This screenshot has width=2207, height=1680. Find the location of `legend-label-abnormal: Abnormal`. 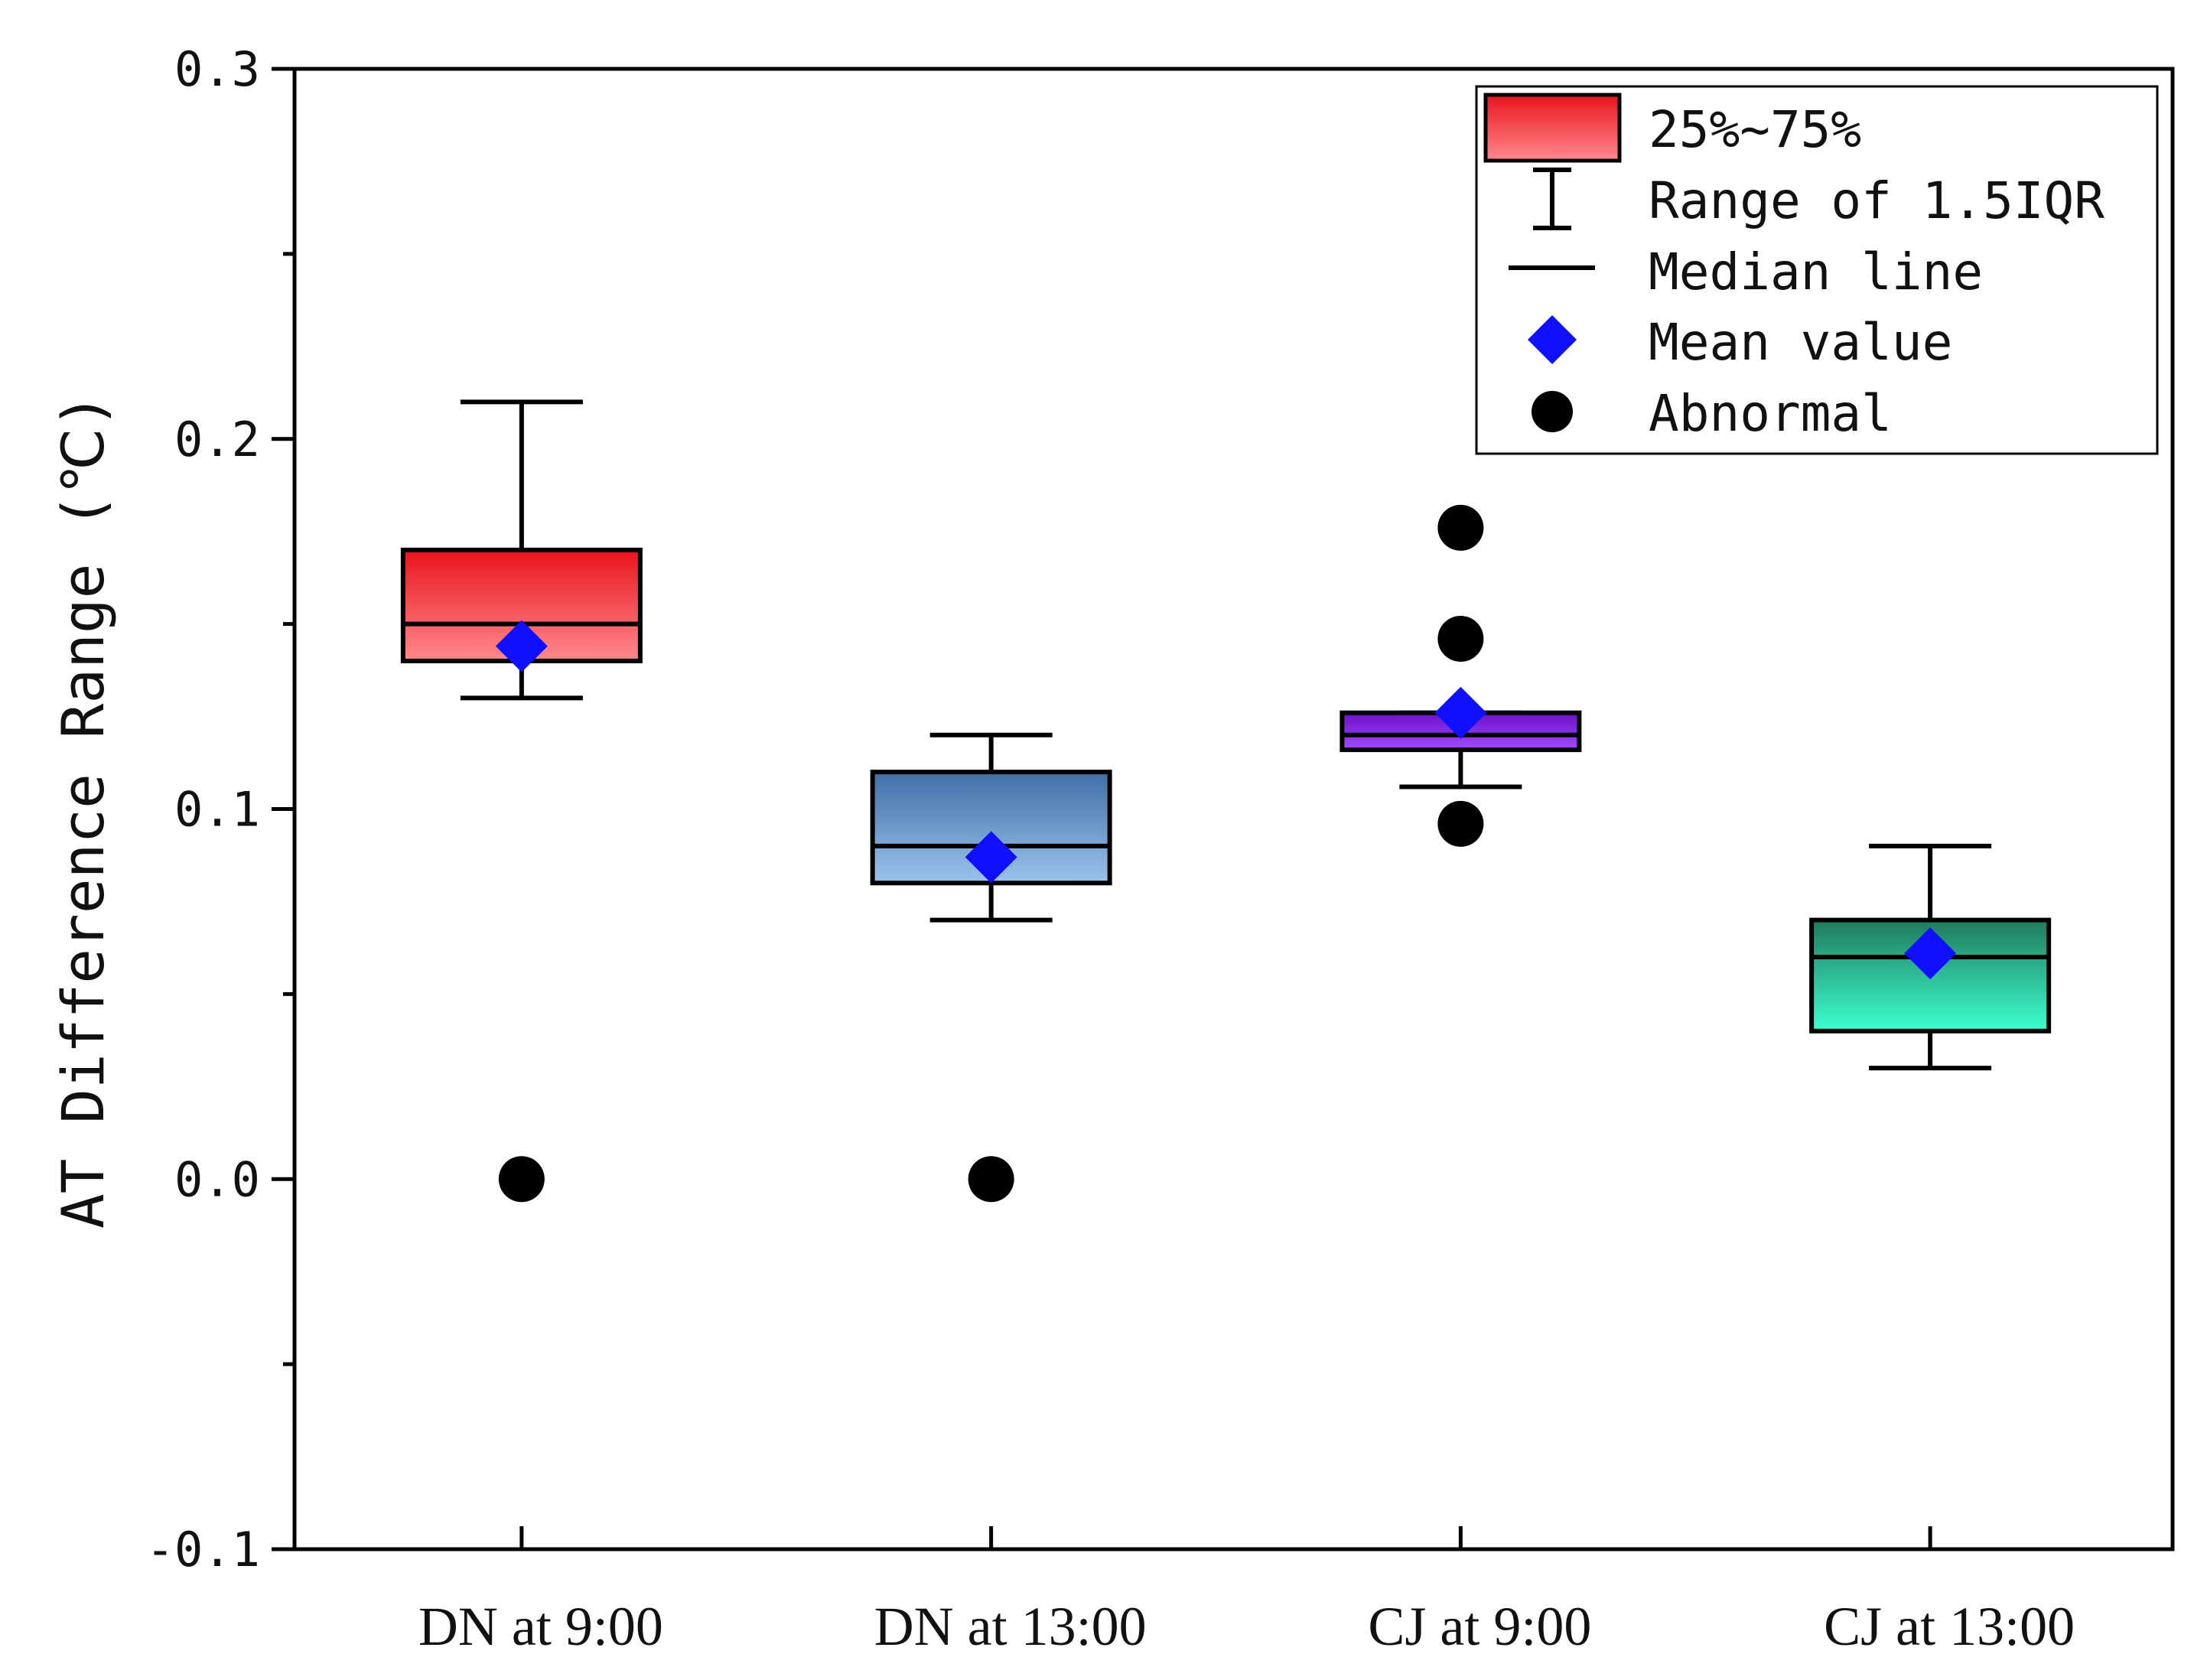

legend-label-abnormal: Abnormal is located at coordinates (1770, 413).